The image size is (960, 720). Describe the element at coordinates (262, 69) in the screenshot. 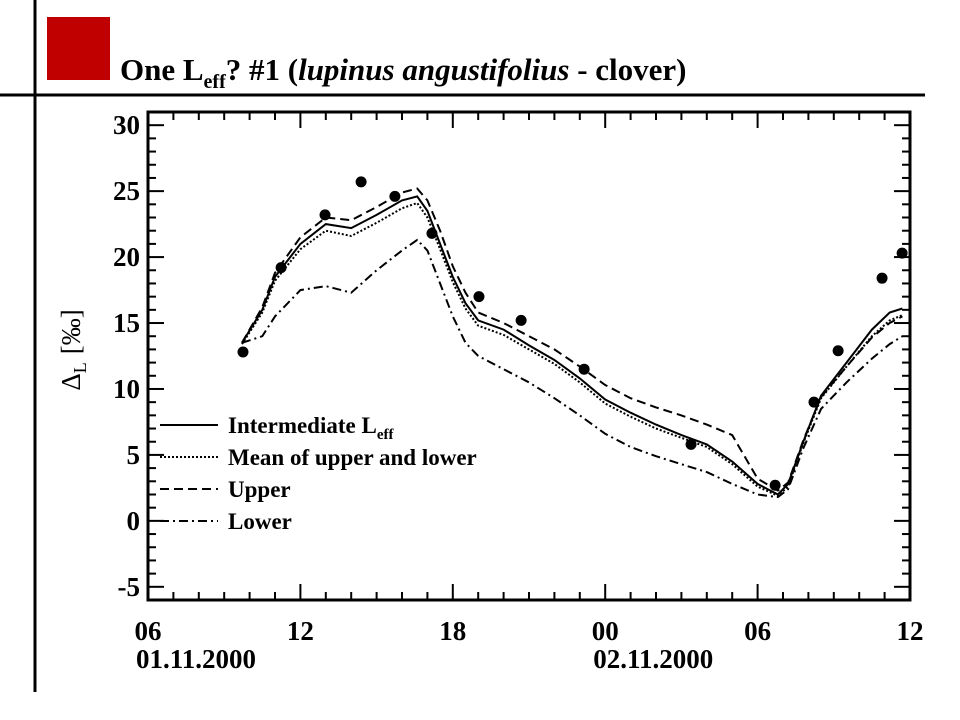

I see `title-part: ? #1 (` at that location.